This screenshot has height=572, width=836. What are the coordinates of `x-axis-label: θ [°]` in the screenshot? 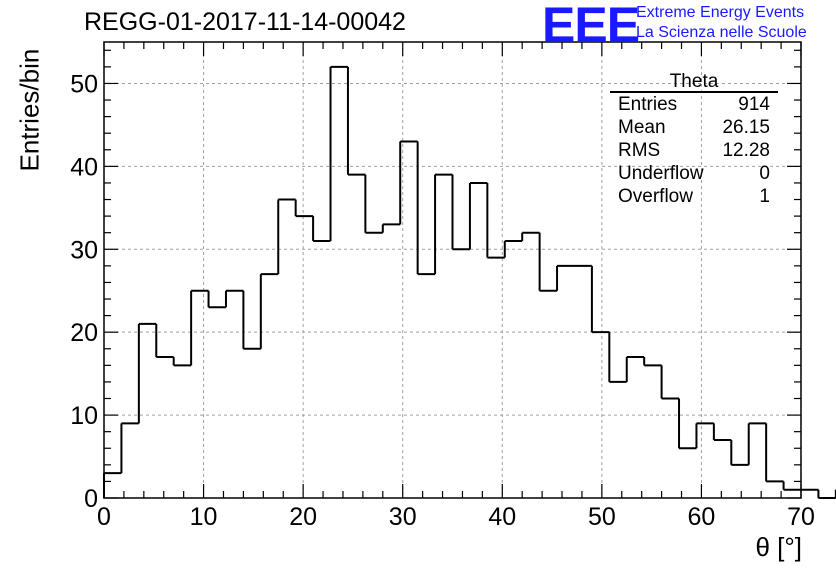 It's located at (778, 547).